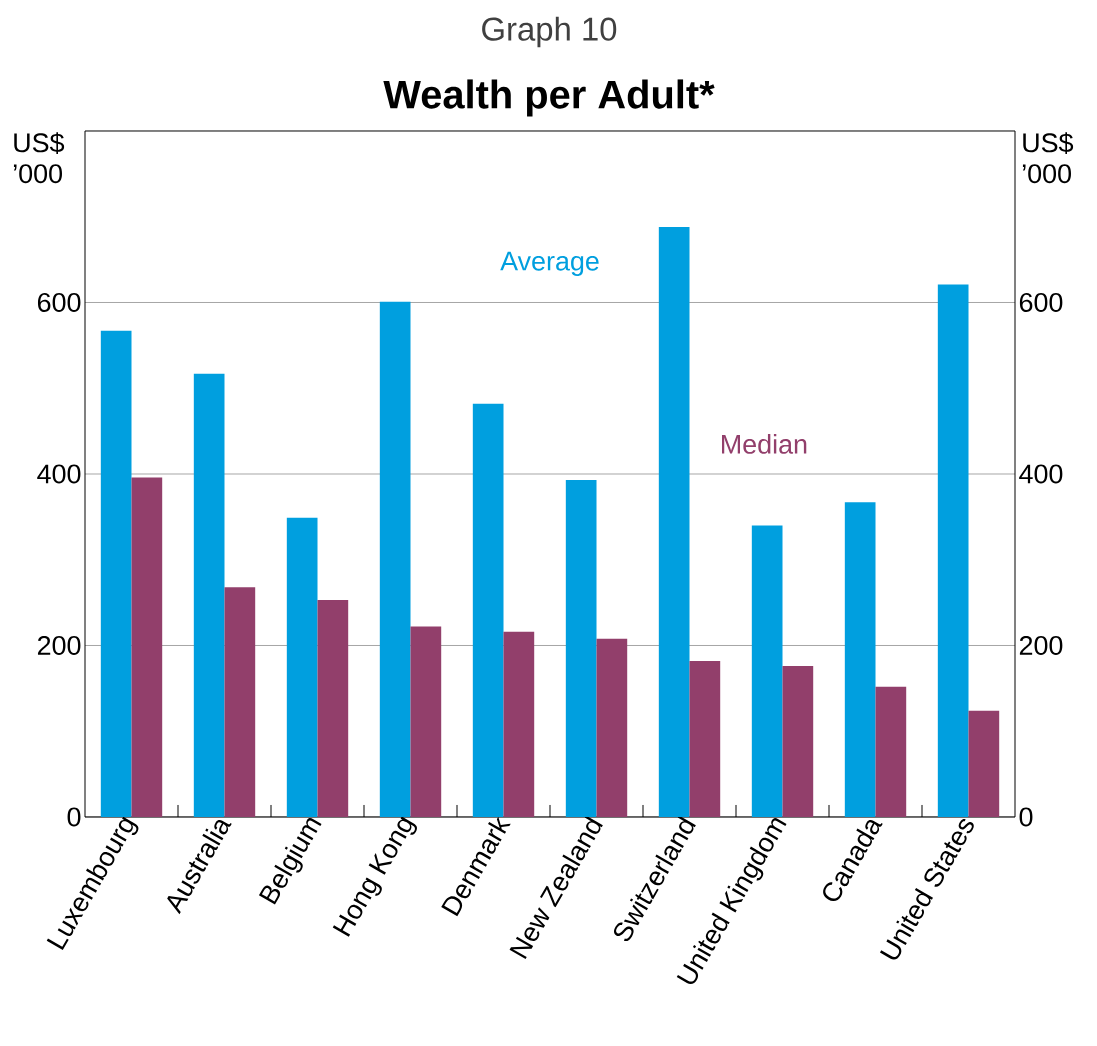 The image size is (1097, 1046). Describe the element at coordinates (39, 158) in the screenshot. I see `y-axis-title: US$ ’000` at that location.